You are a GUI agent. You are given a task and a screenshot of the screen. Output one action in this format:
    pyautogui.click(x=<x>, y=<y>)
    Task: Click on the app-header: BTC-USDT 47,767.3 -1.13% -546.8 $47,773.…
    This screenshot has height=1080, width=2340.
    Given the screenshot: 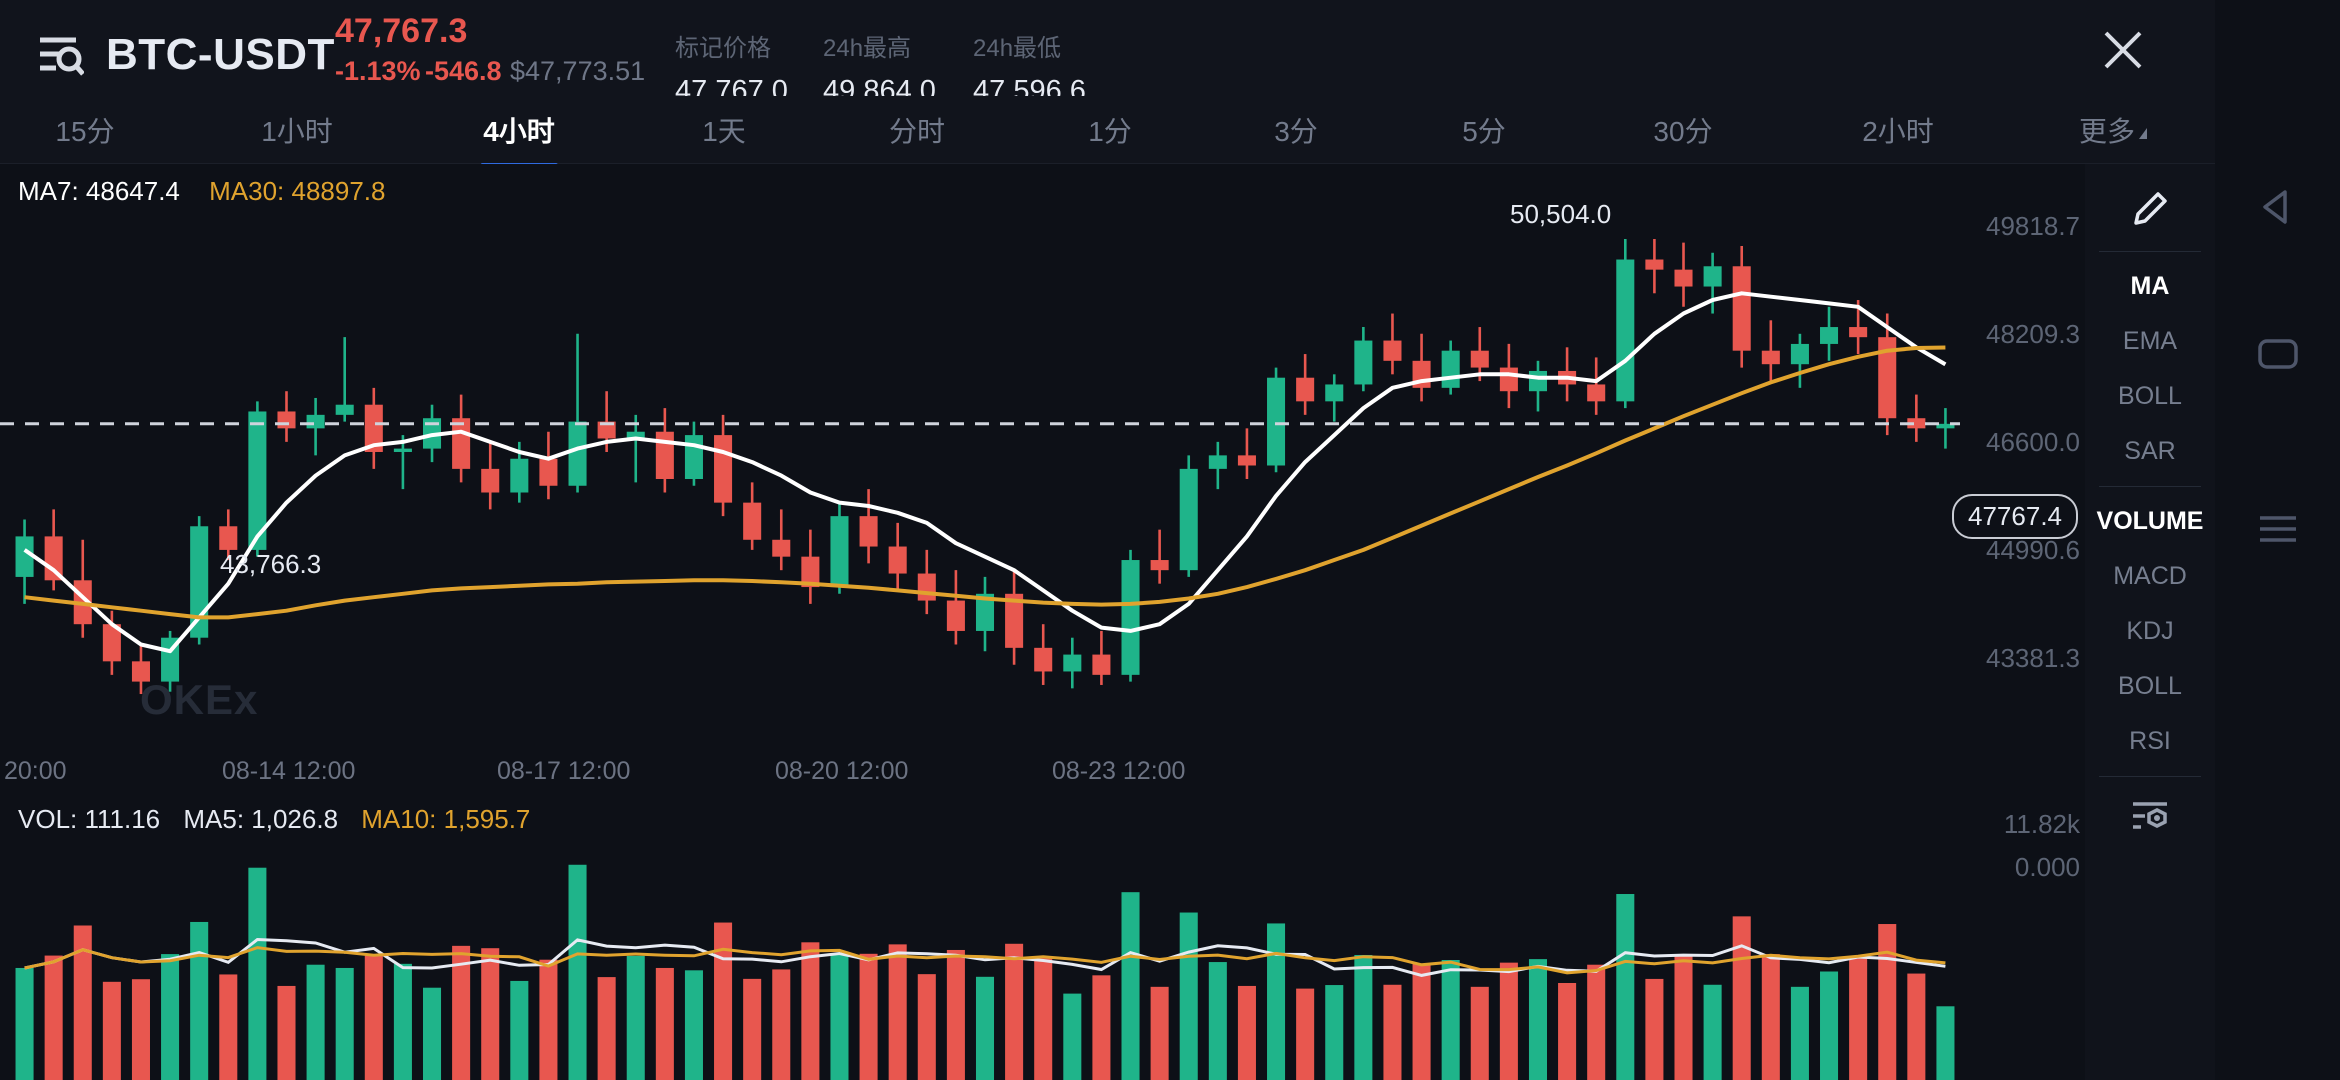 What is the action you would take?
    pyautogui.click(x=1107, y=53)
    